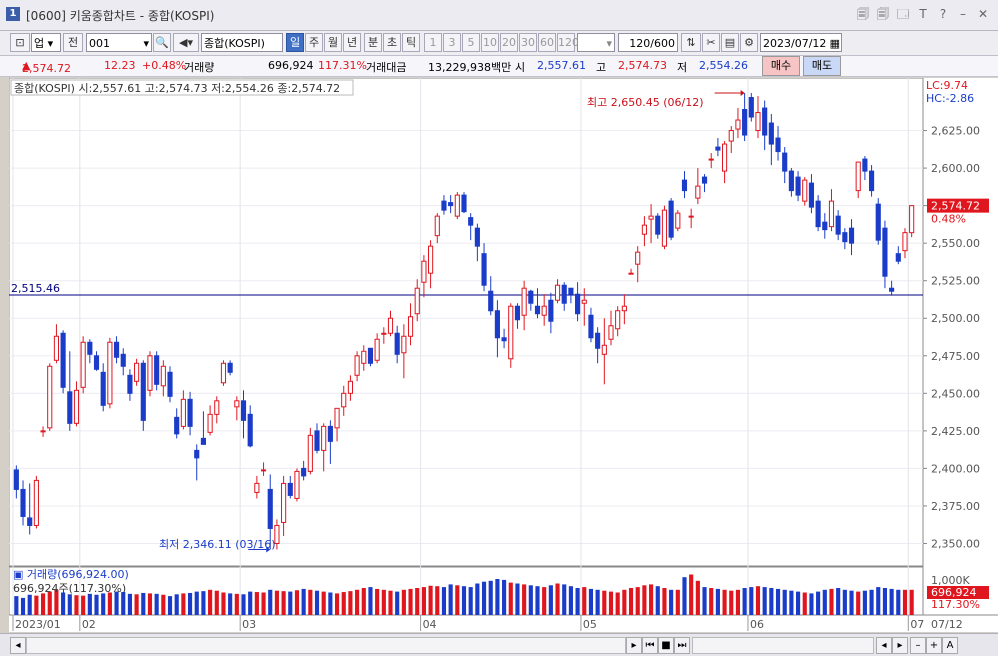 This screenshot has height=656, width=998. I want to click on tab-week: 주, so click(314, 42).